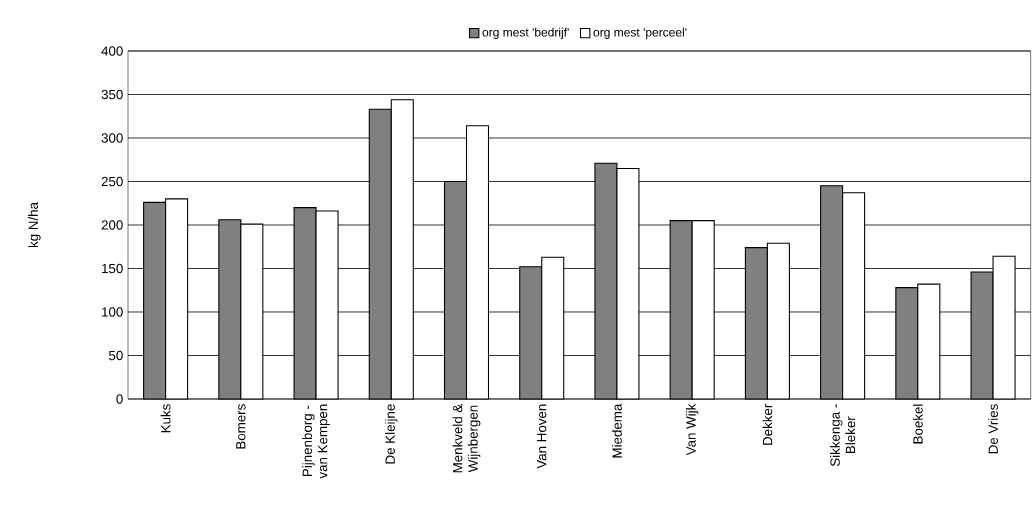  I want to click on y-tick-label: 350, so click(112, 94).